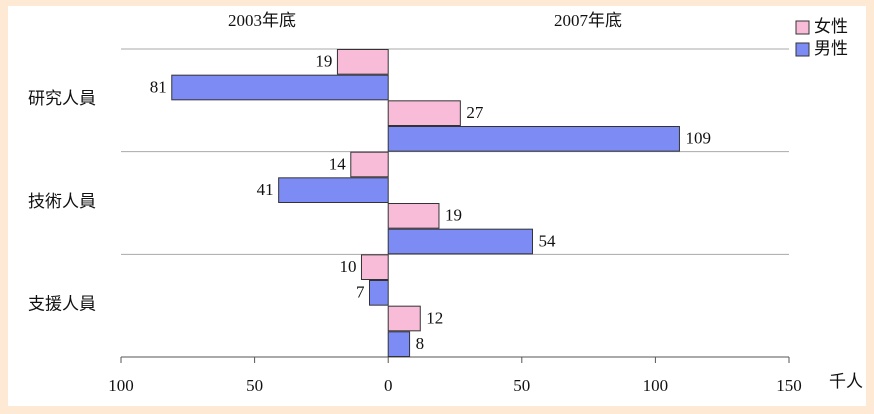 This screenshot has height=414, width=874. What do you see at coordinates (62, 98) in the screenshot?
I see `category-label: 研究人員` at bounding box center [62, 98].